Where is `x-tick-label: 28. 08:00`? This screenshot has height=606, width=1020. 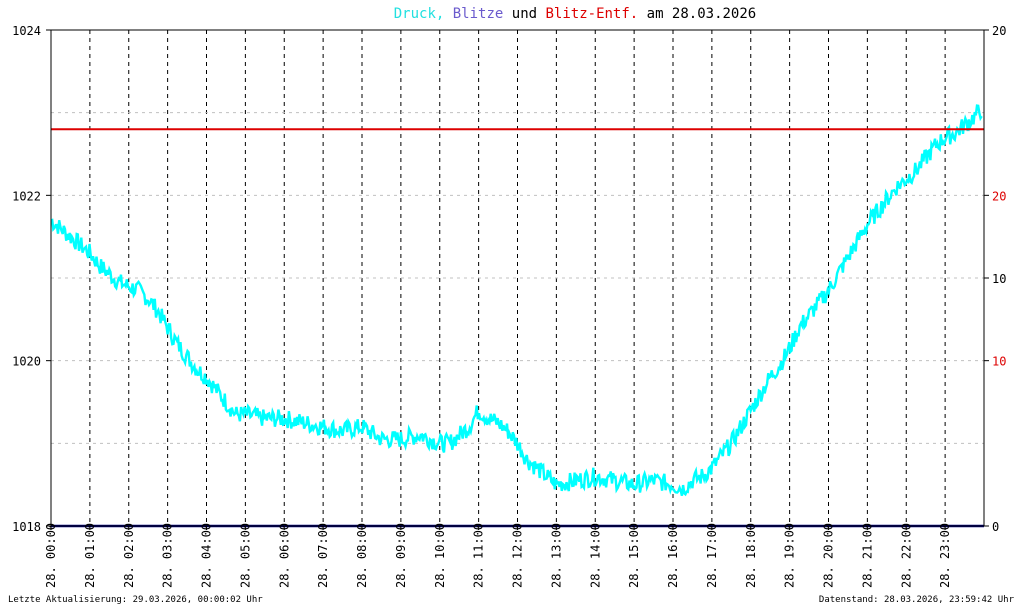
x-tick-label: 28. 08:00 is located at coordinates (362, 555).